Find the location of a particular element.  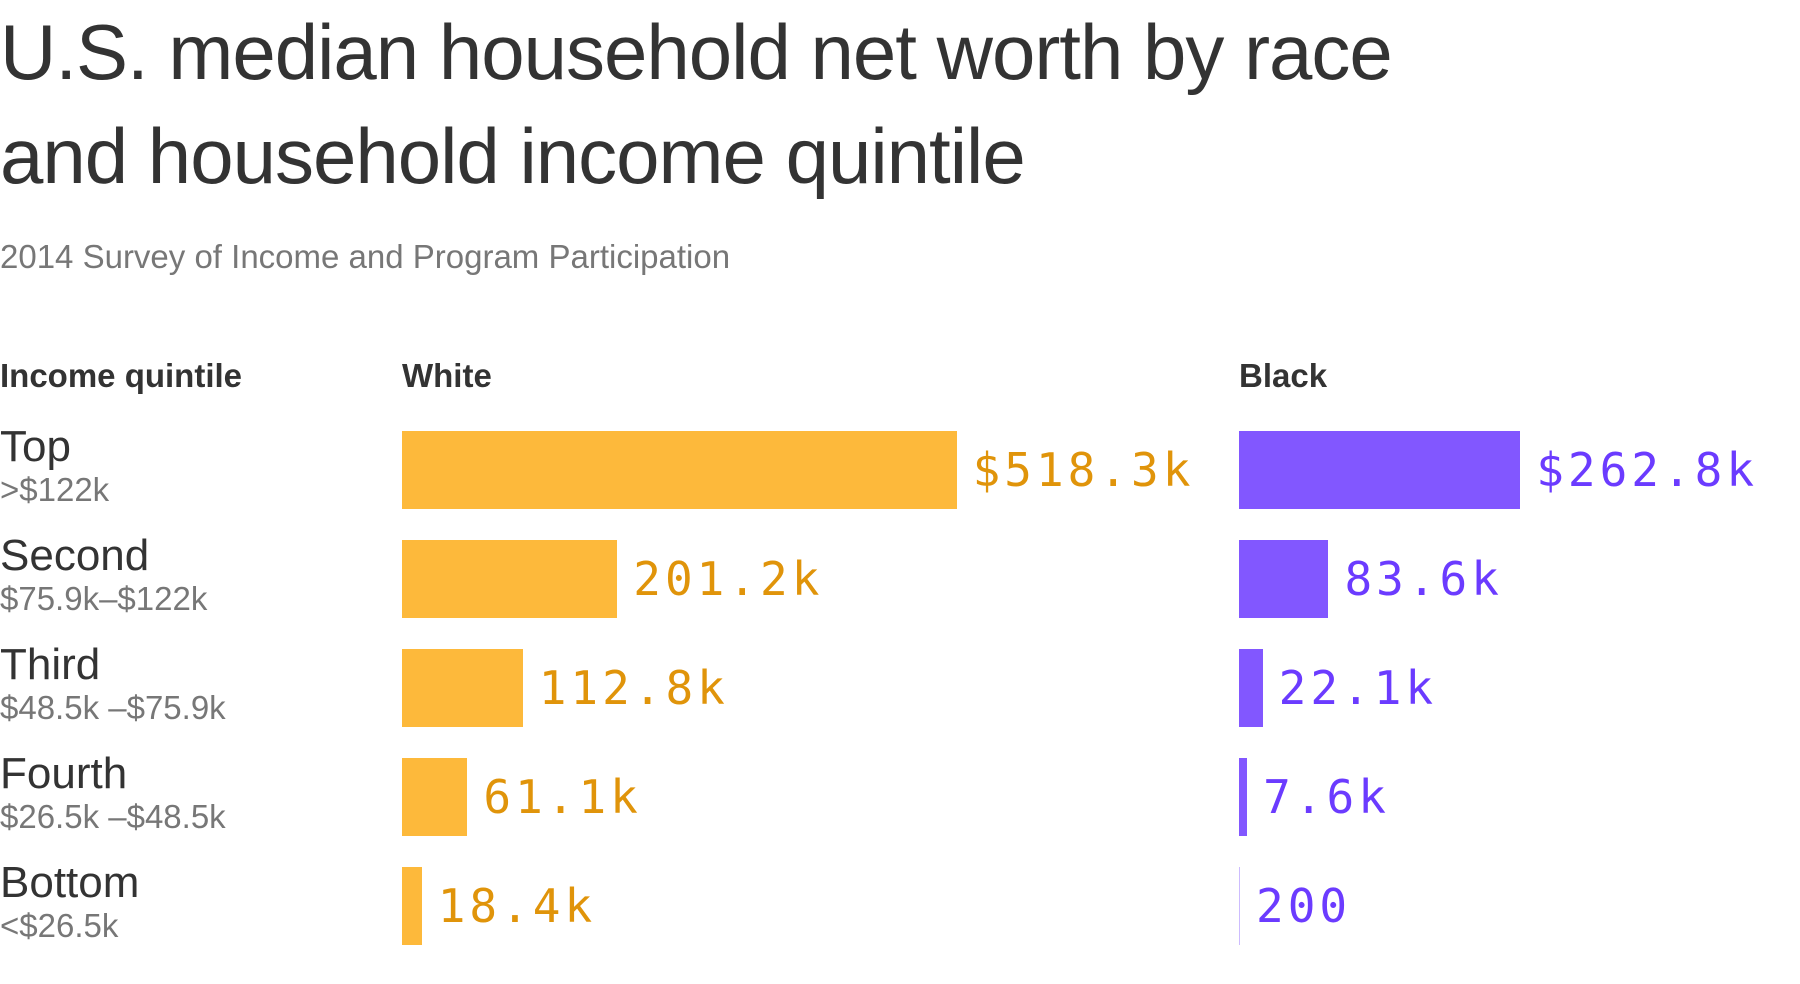

category-label: Bottom is located at coordinates (70, 882).